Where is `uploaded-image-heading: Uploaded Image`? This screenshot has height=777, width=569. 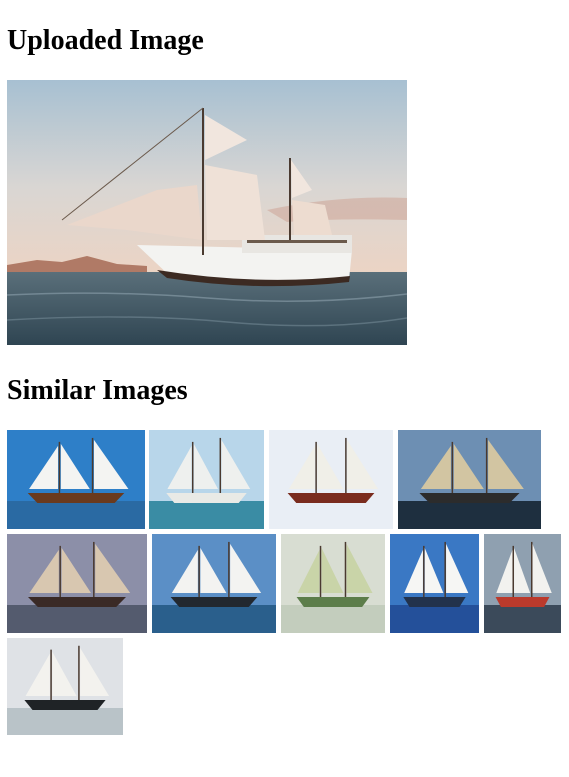
uploaded-image-heading: Uploaded Image is located at coordinates (105, 40).